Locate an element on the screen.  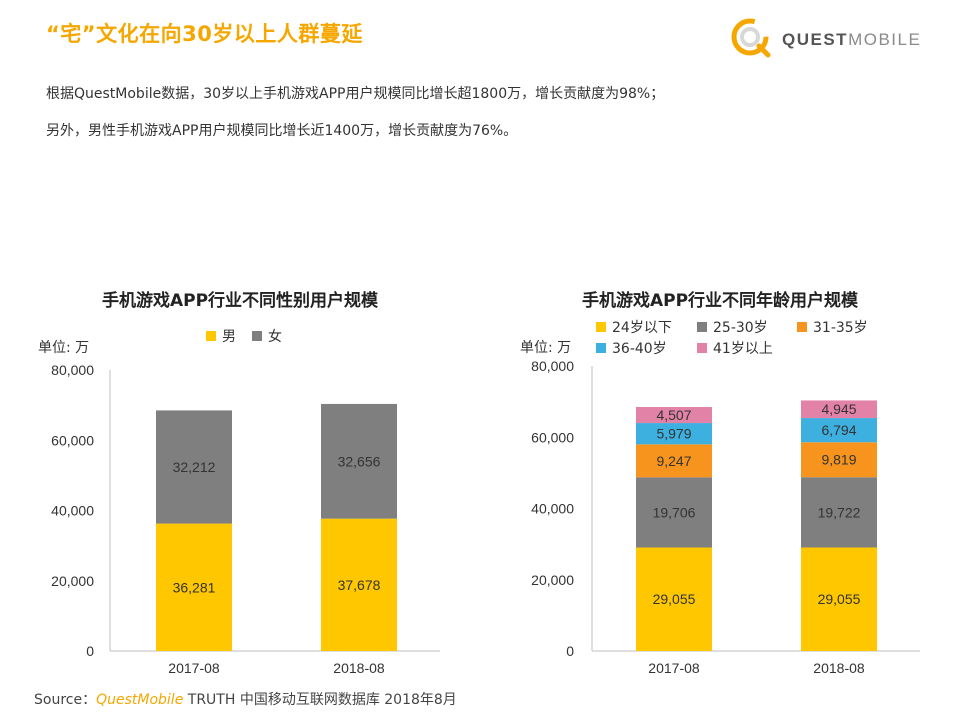
logo-wordmark: QUESTMOBILE is located at coordinates (851, 40).